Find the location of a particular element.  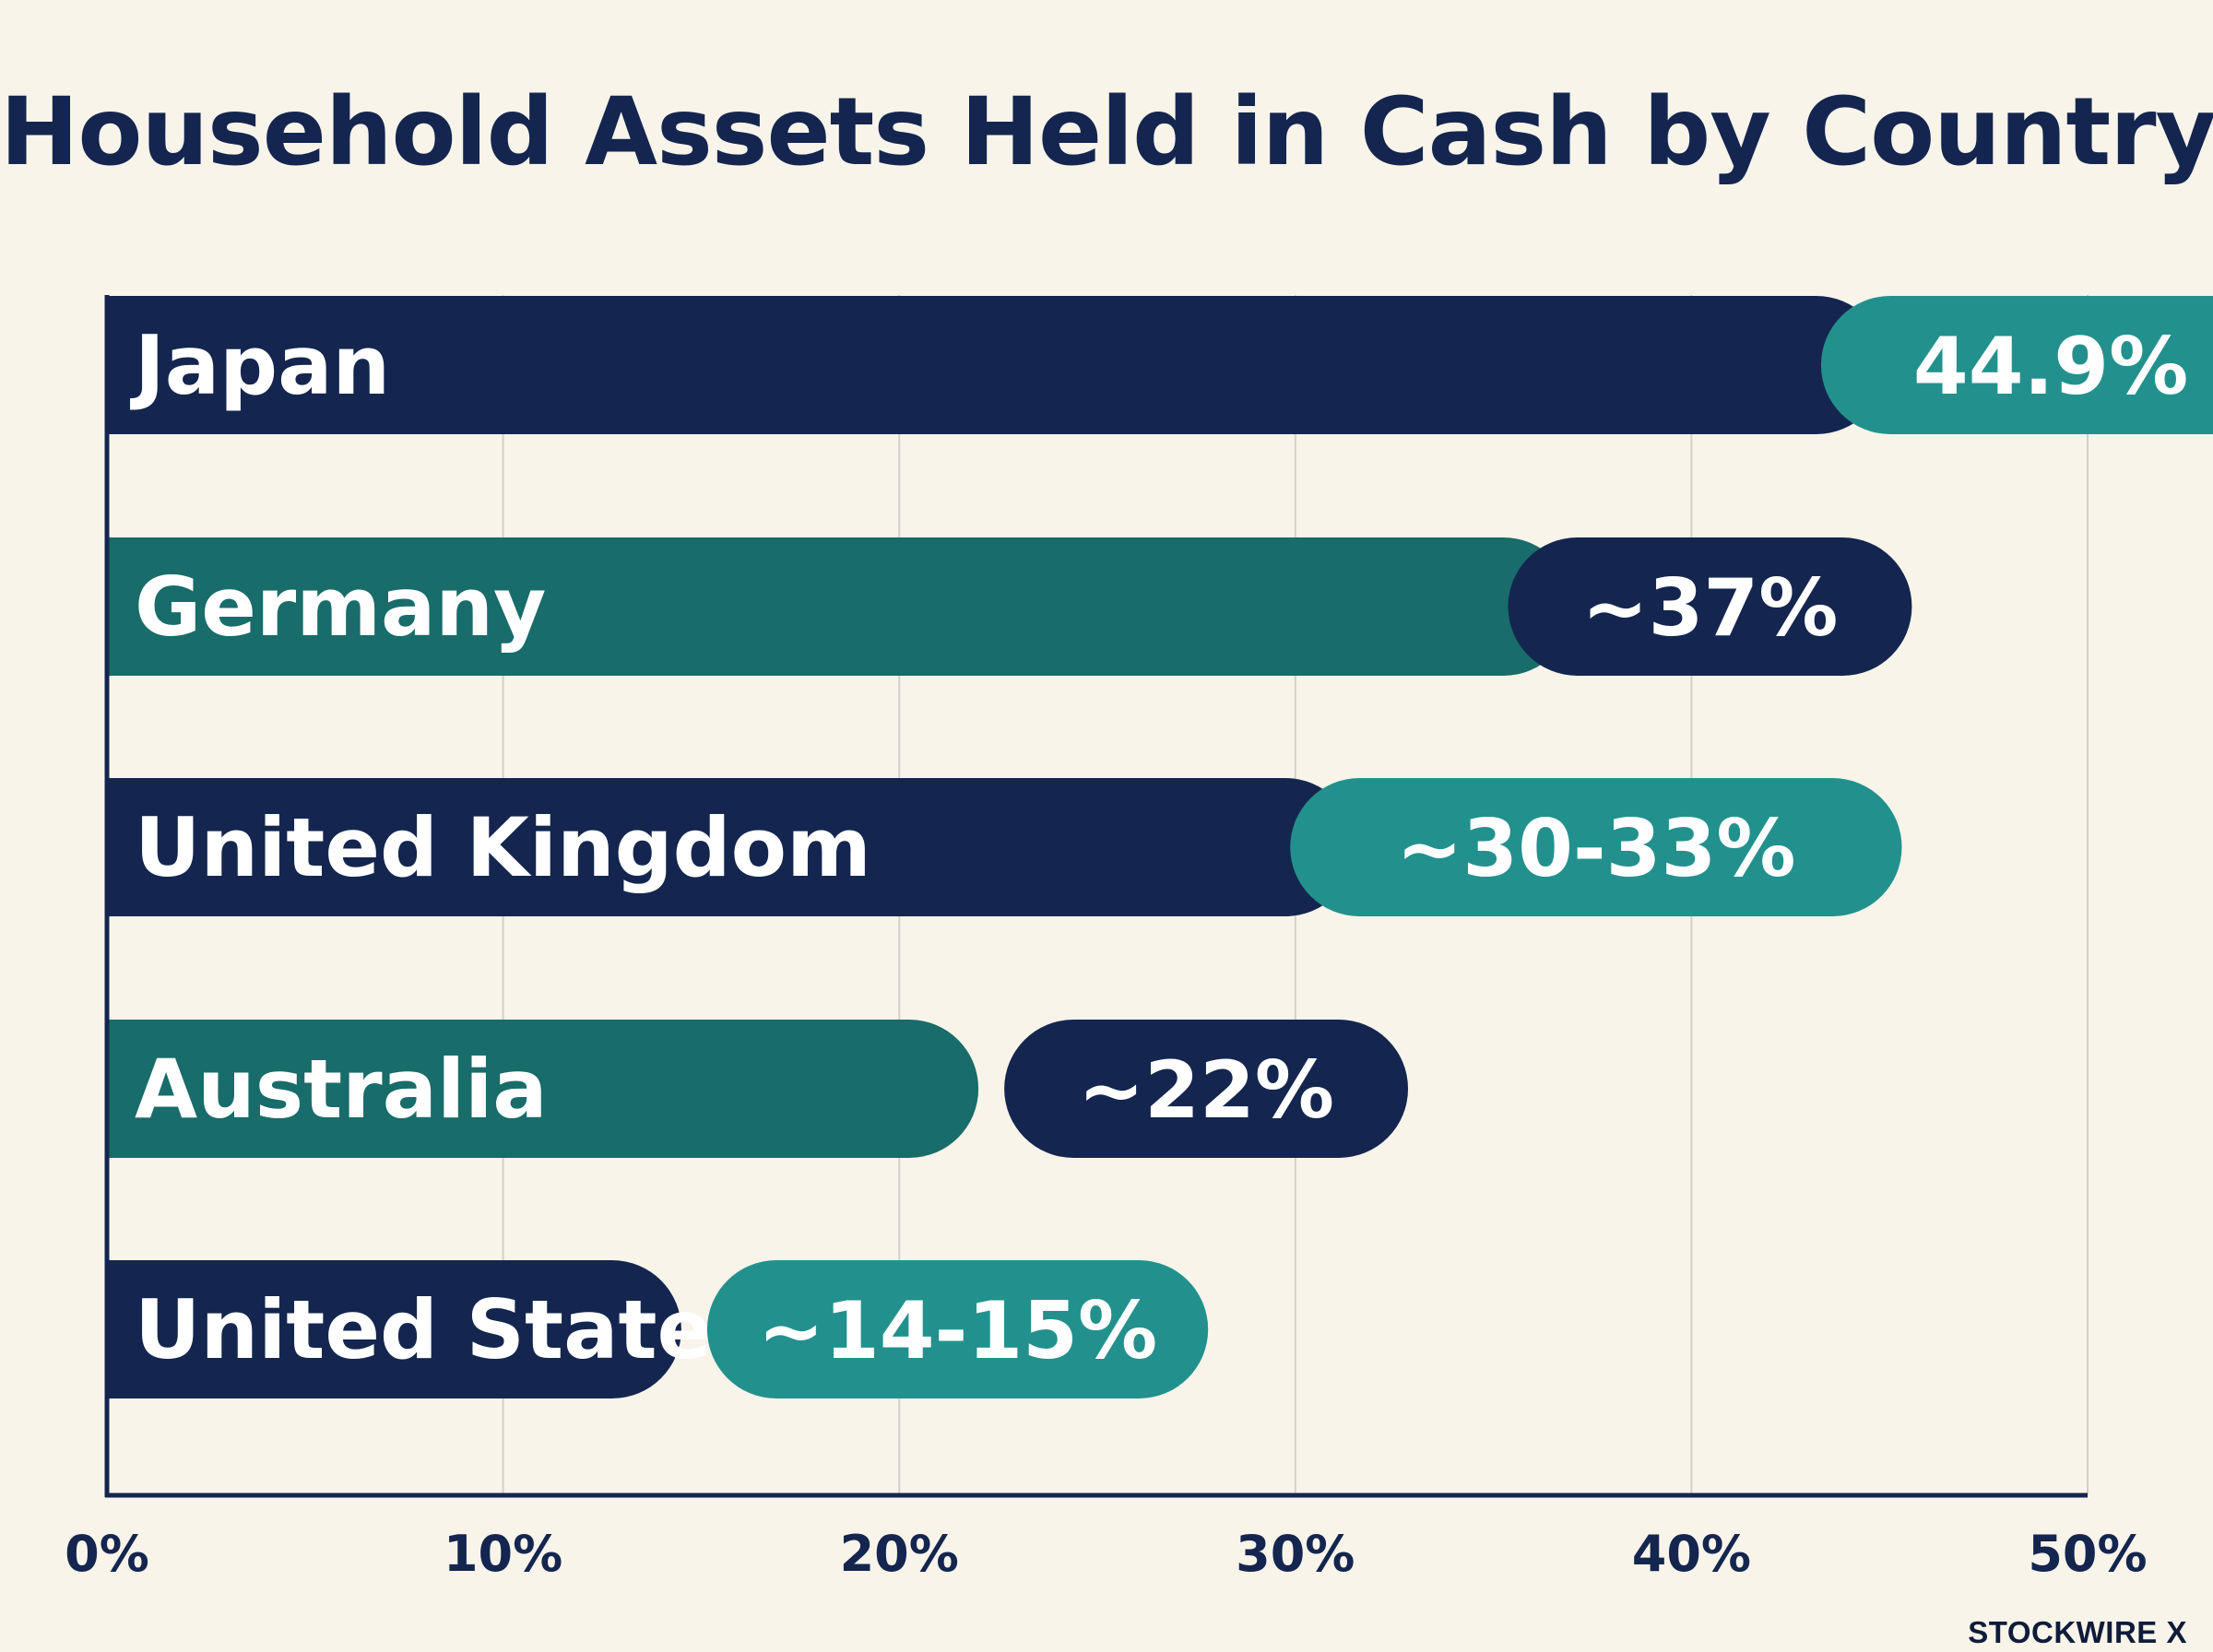

x-tick-label: 10% is located at coordinates (503, 1554).